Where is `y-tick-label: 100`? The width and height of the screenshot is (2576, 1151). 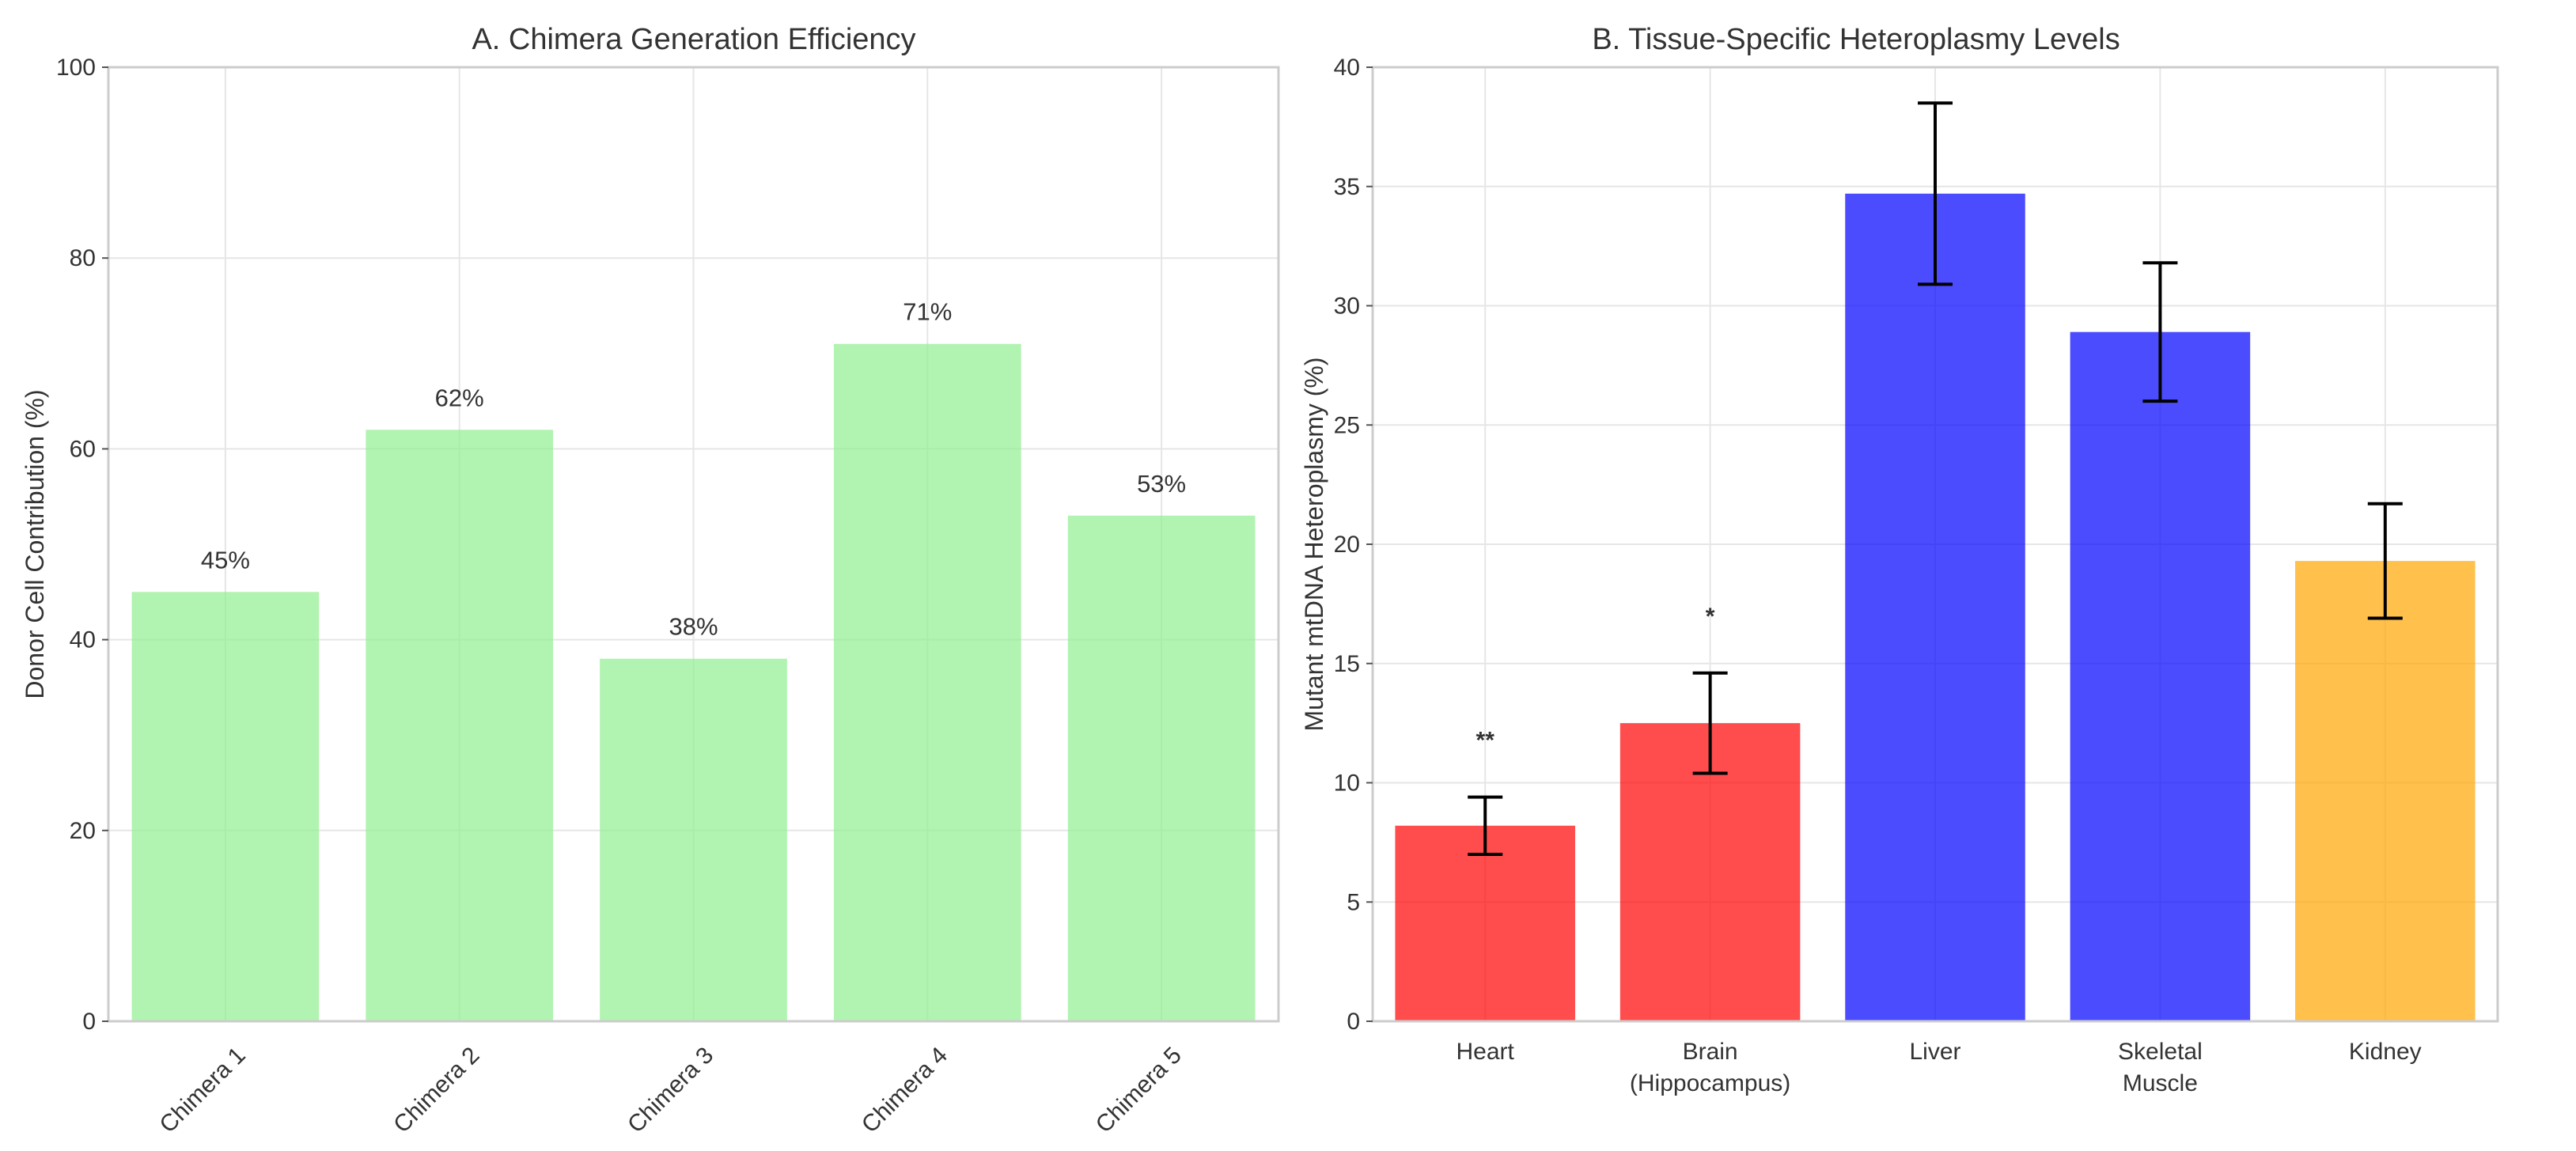 y-tick-label: 100 is located at coordinates (76, 68).